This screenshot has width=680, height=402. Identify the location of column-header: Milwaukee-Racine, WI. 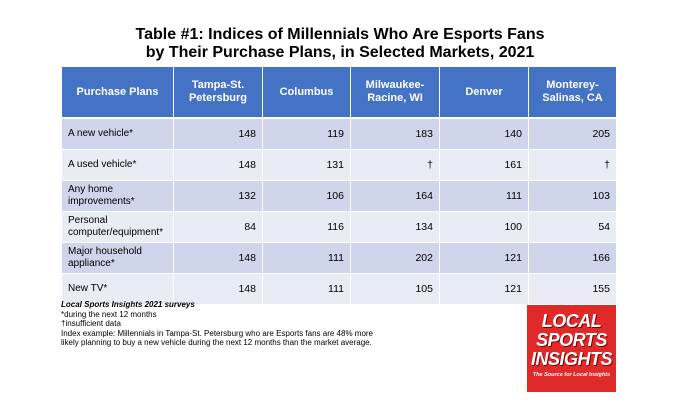
(395, 92).